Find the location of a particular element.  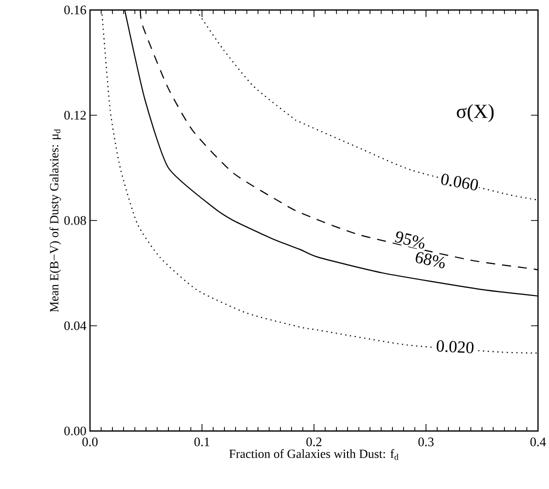

annotation: 0.020 is located at coordinates (455, 347).